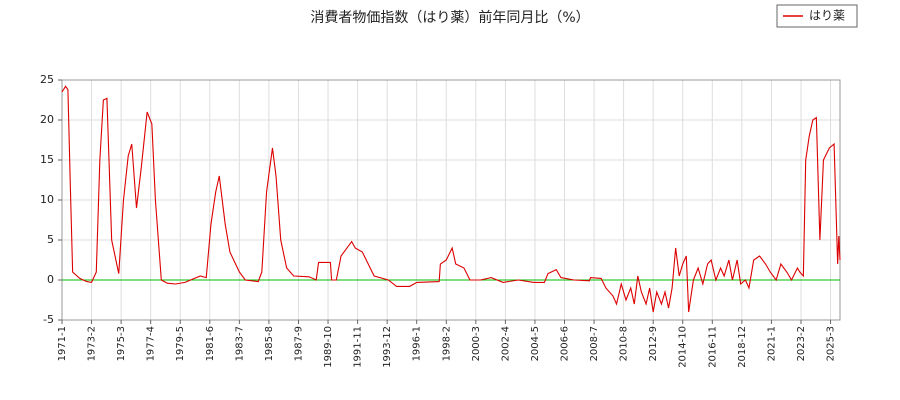  I want to click on y-tick-label: 20, so click(47, 119).